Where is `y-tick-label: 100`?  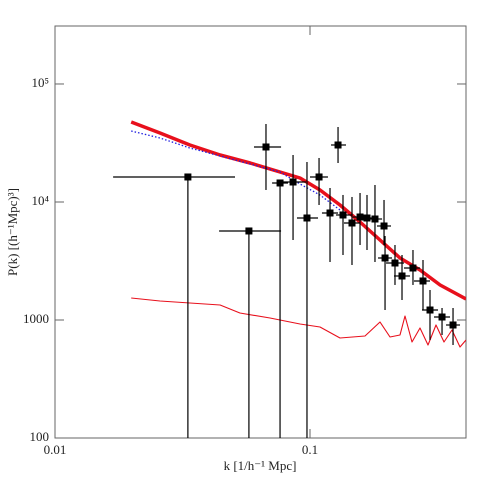
y-tick-label: 100 is located at coordinates (40, 436).